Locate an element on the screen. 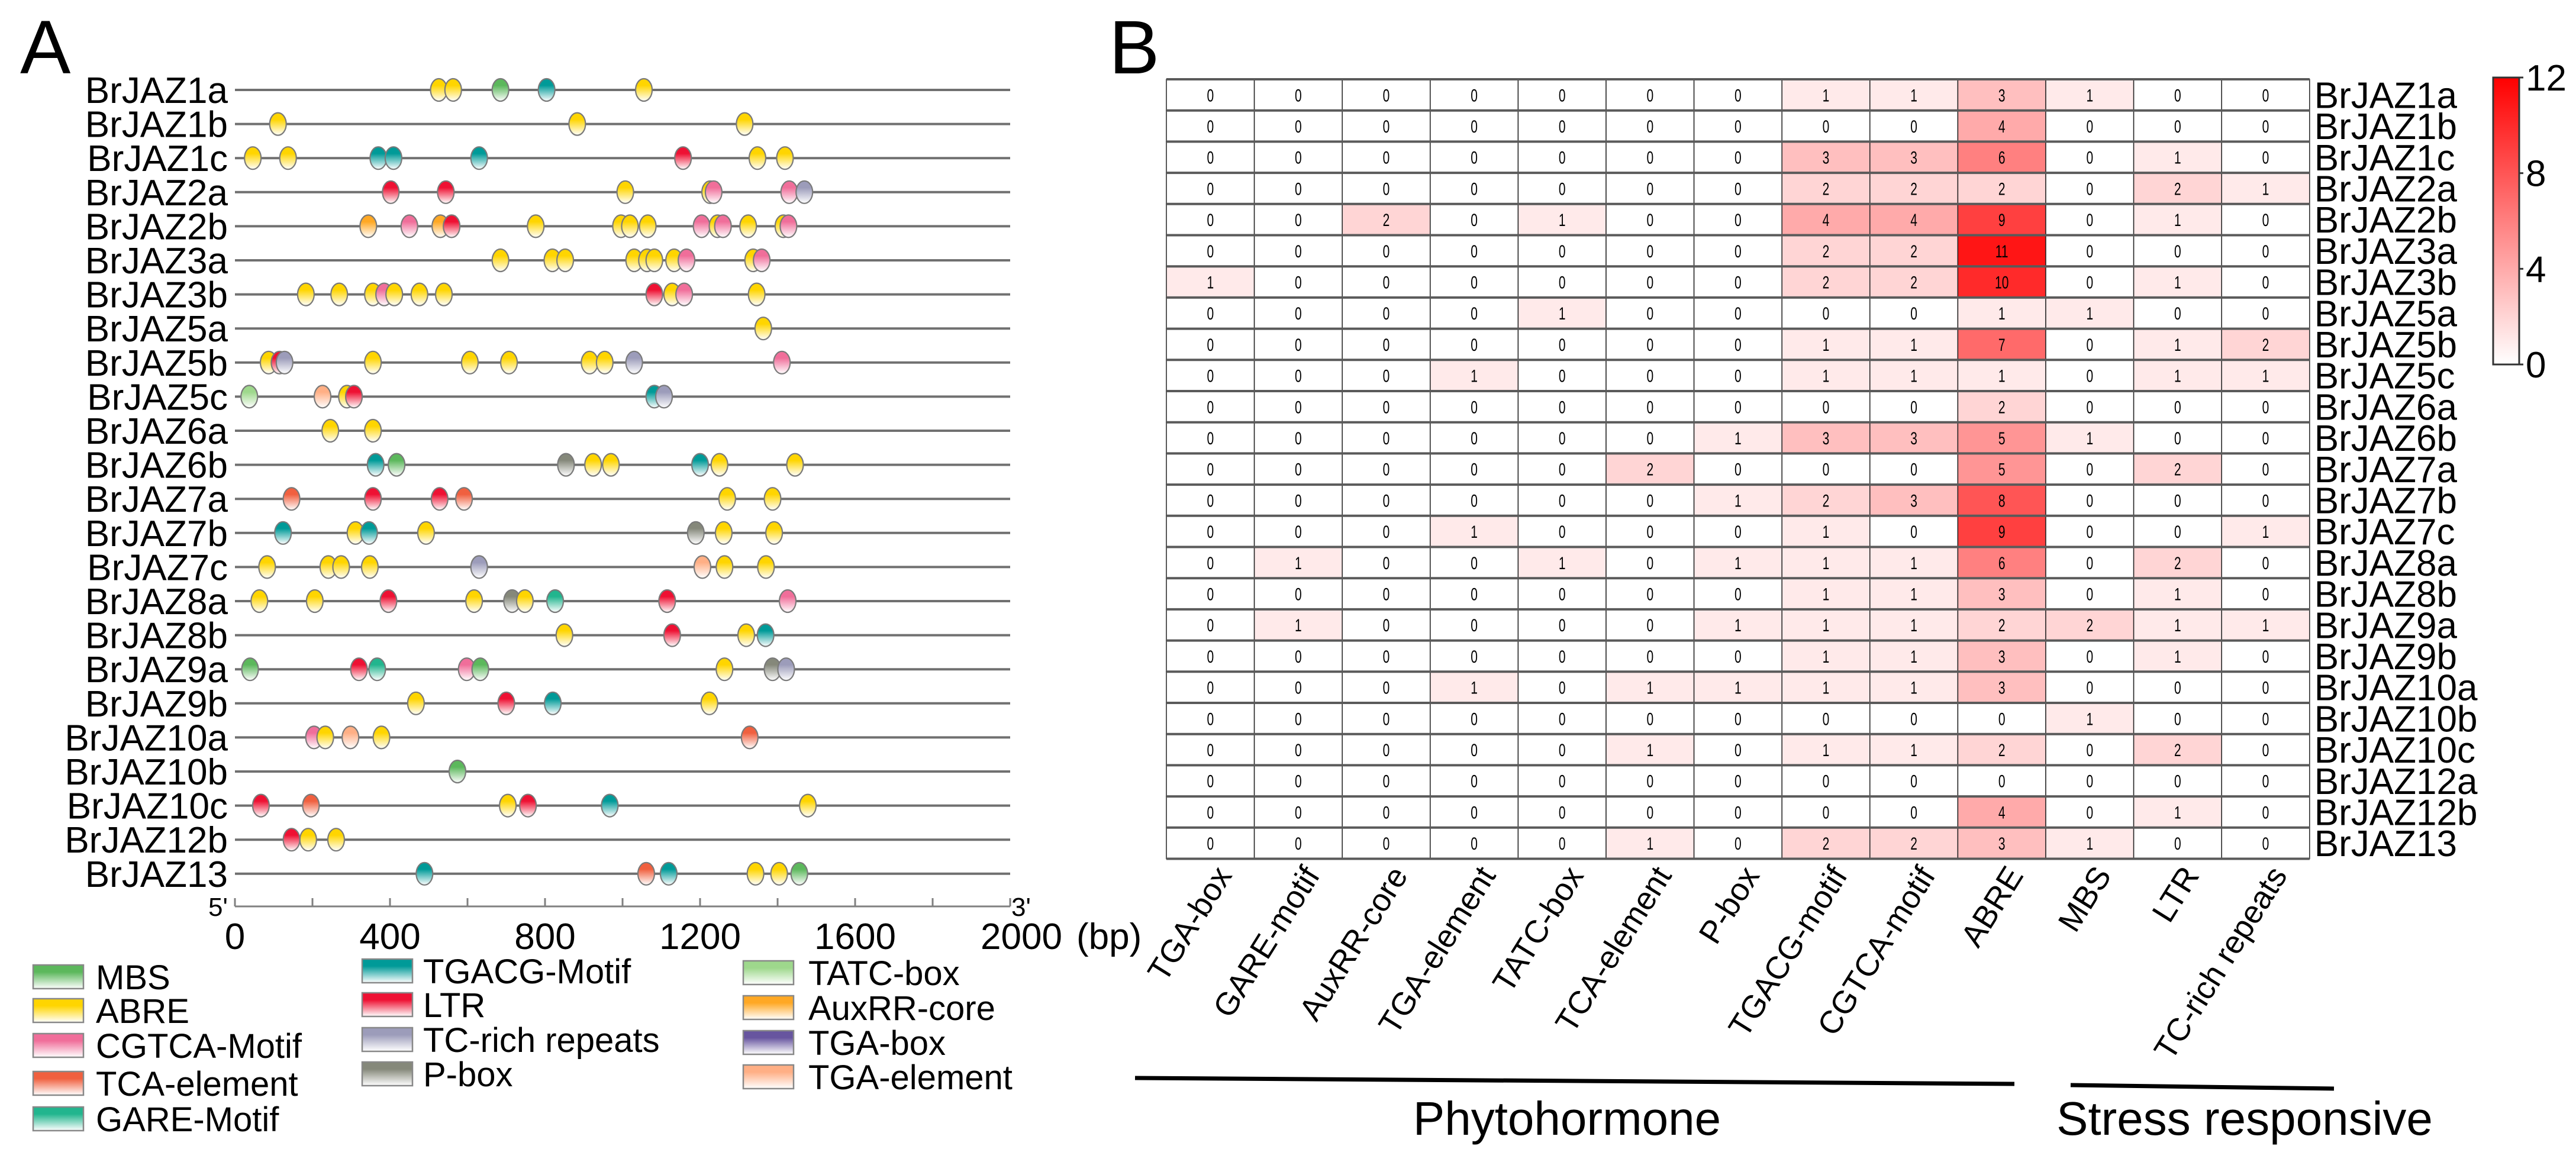 The height and width of the screenshot is (1162, 2576). row-label: BrJAZ10c is located at coordinates (2394, 750).